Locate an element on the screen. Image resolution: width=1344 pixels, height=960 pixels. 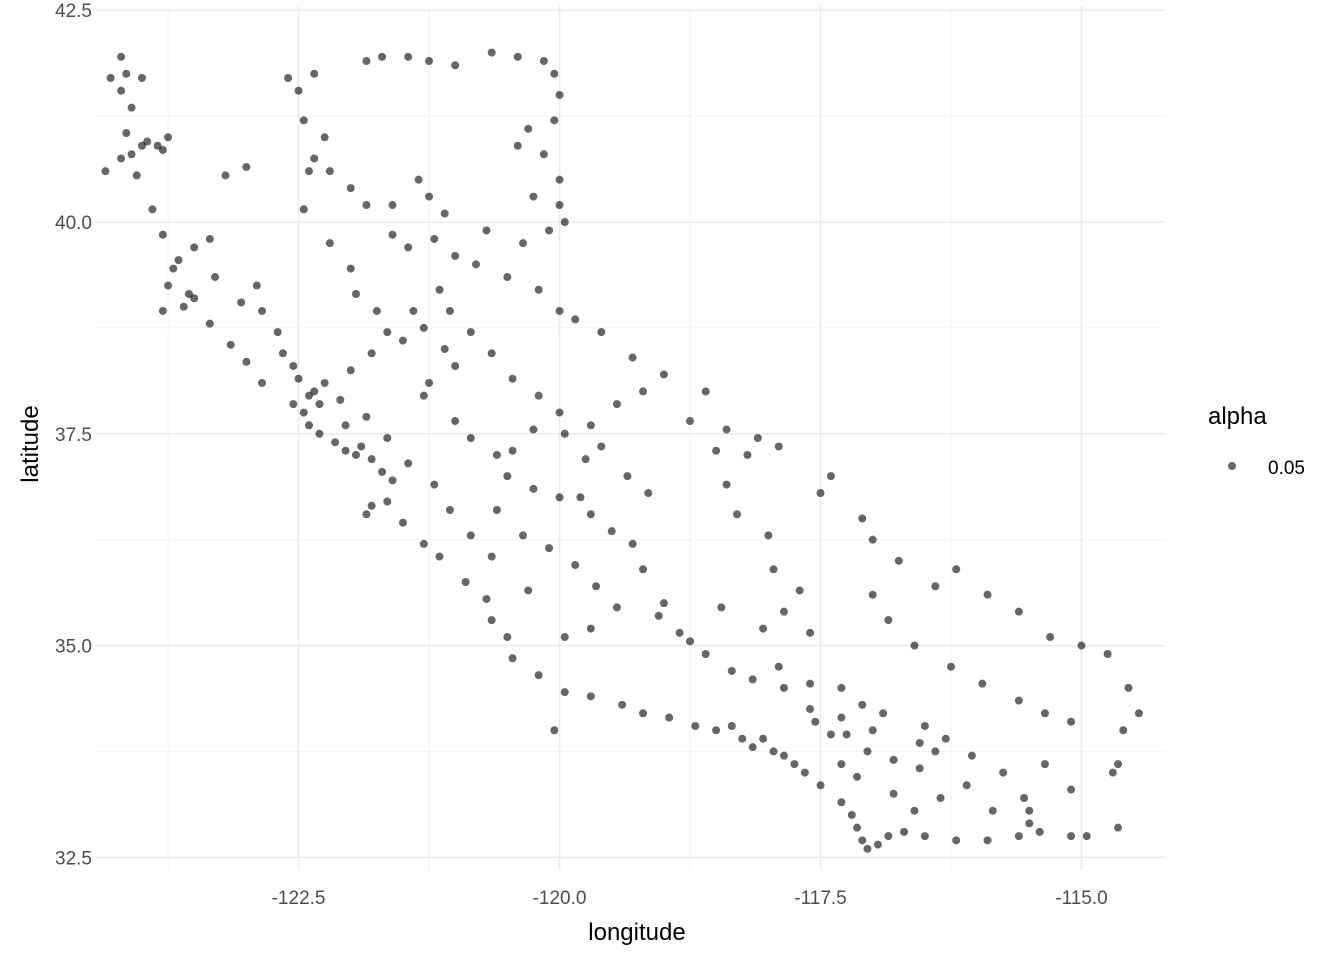
y-axis-title: latitude is located at coordinates (30, 443).